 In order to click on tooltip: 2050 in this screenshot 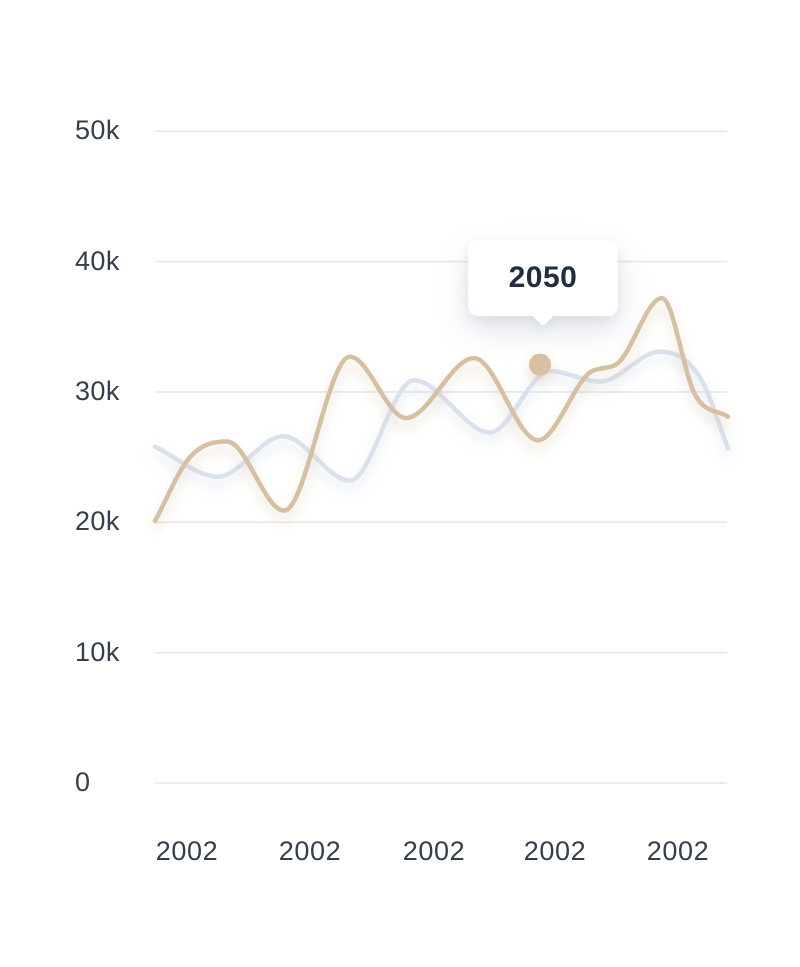, I will do `click(543, 283)`.